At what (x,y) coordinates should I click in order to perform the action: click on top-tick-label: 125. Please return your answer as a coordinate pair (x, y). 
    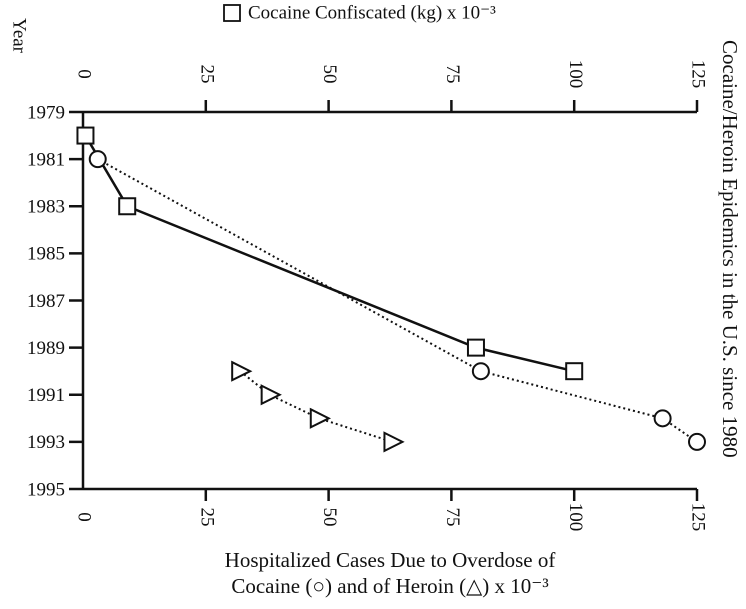
    Looking at the image, I should click on (698, 74).